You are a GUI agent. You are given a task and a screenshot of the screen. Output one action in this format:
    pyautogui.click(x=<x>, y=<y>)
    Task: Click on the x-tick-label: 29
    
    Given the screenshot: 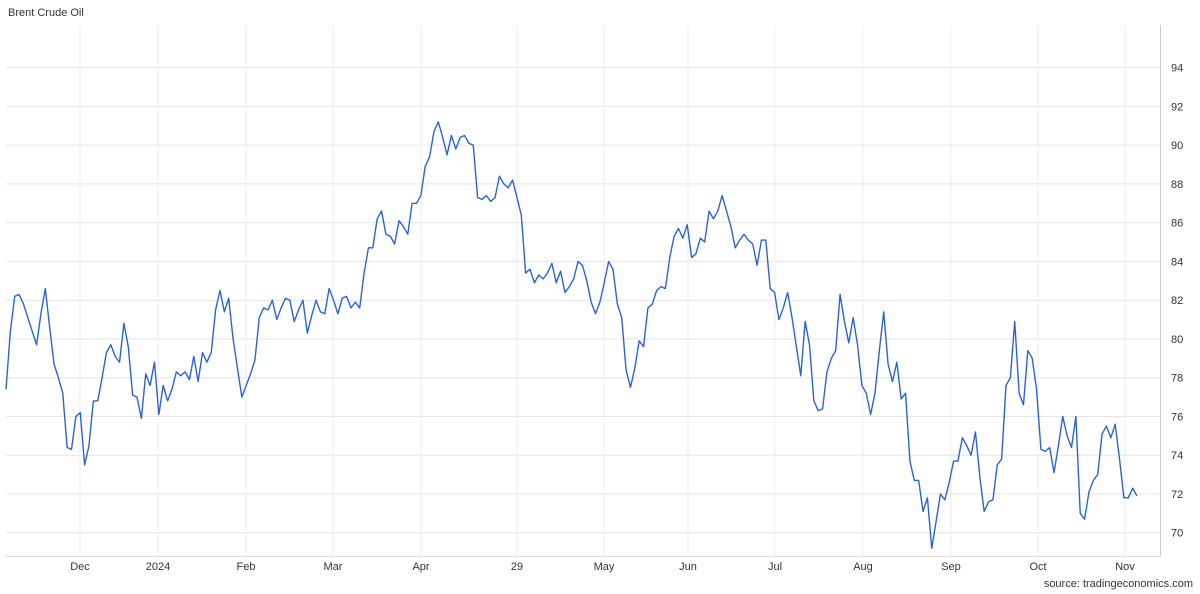 What is the action you would take?
    pyautogui.click(x=517, y=567)
    